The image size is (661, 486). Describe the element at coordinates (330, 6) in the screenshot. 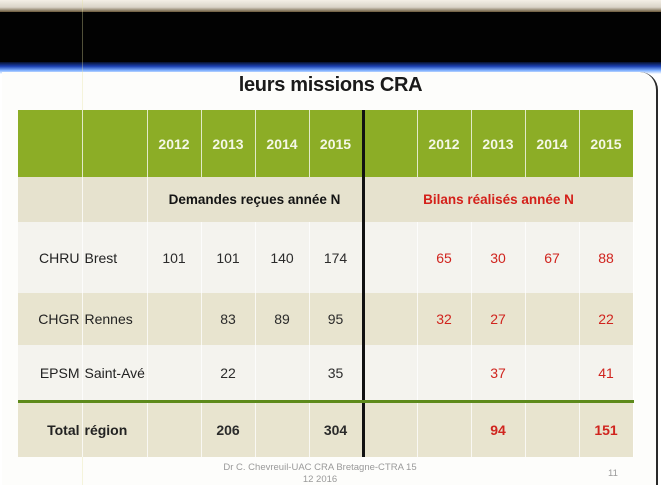

I see `scan-top-edge` at that location.